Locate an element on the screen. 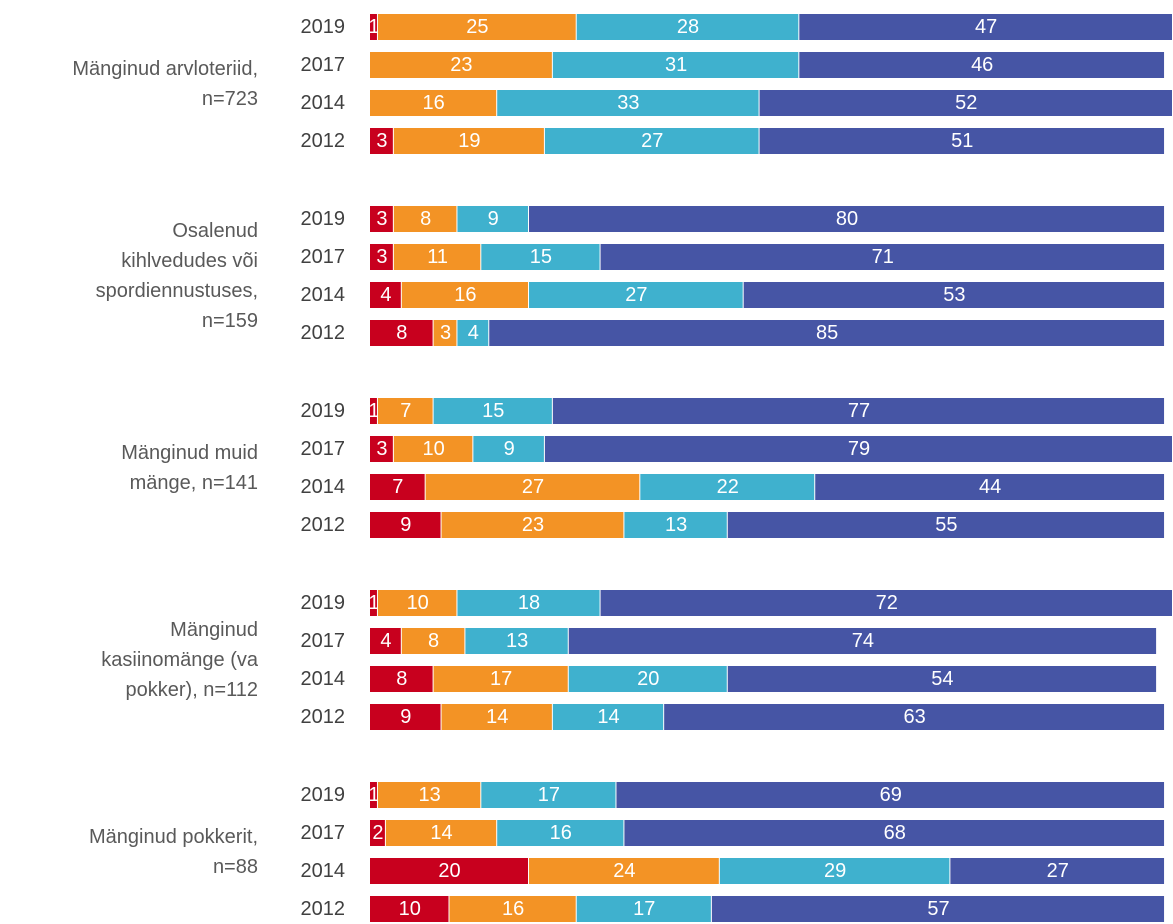 The height and width of the screenshot is (924, 1173). value-label: 68 is located at coordinates (895, 833).